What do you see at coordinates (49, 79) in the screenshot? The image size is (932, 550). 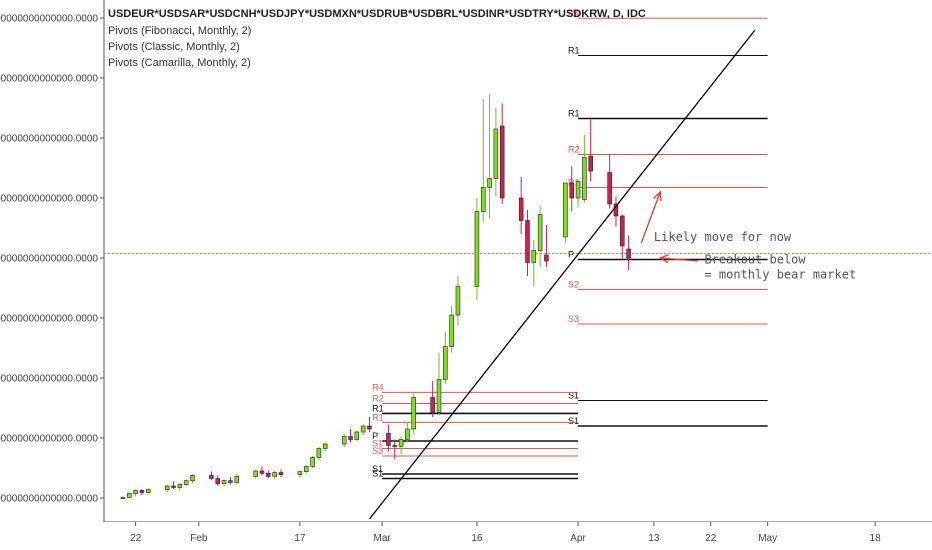 I see `y-tick-label: 20000000000000000.0000` at bounding box center [49, 79].